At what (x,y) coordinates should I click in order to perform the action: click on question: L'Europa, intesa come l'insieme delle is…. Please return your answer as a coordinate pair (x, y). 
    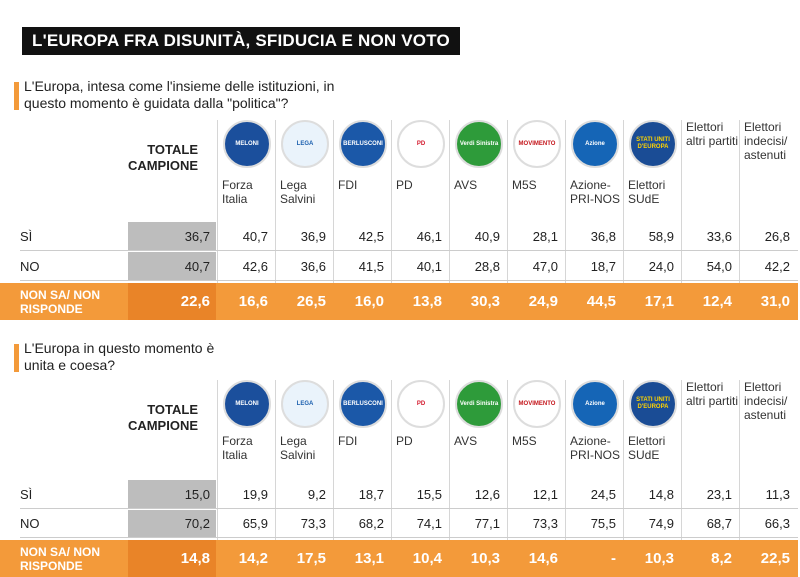
    Looking at the image, I should click on (179, 94).